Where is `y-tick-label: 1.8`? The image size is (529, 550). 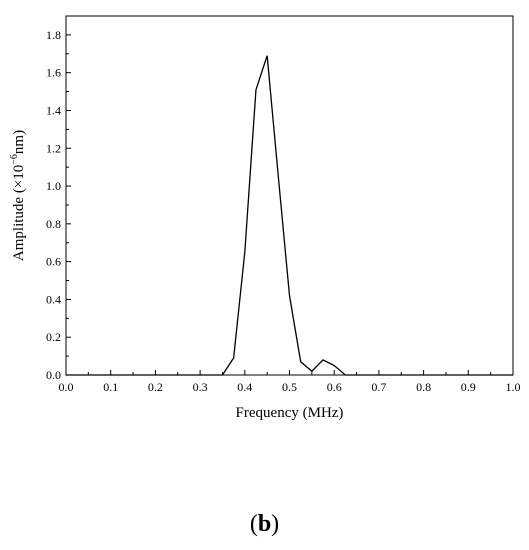 y-tick-label: 1.8 is located at coordinates (53, 35).